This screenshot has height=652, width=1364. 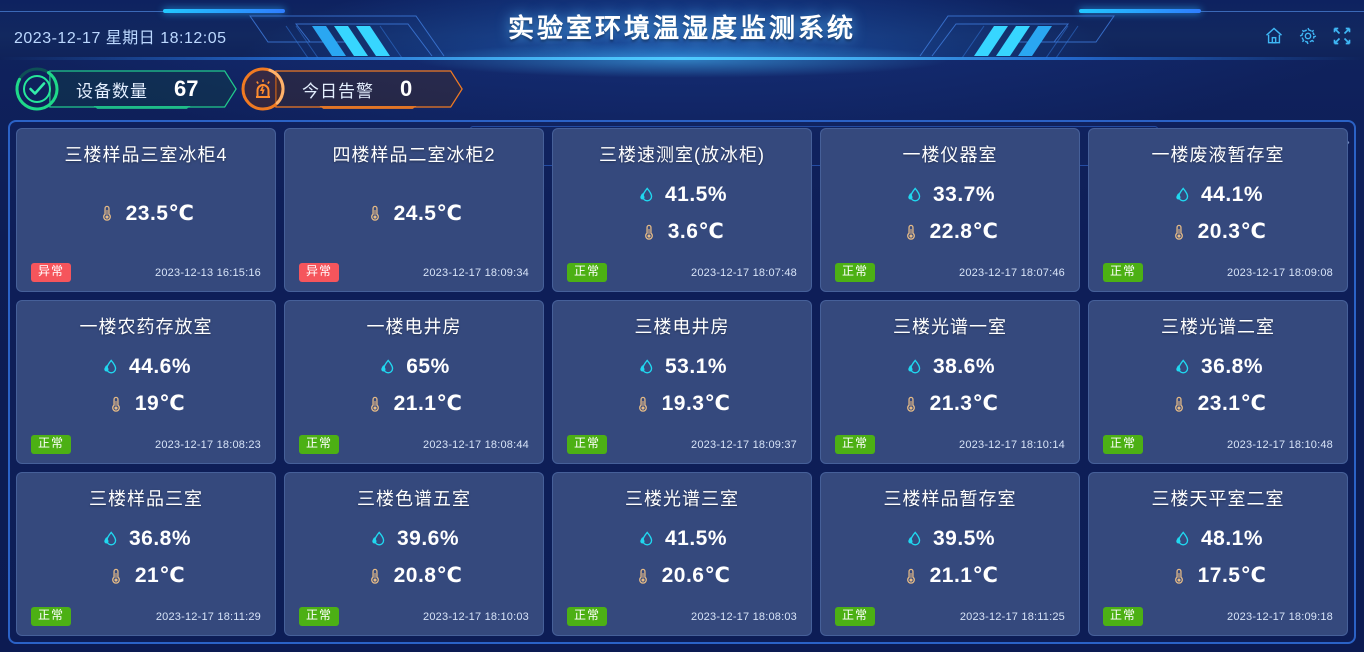 What do you see at coordinates (682, 621) in the screenshot?
I see `device-footer: 正常 2023-12-17 18:08:03` at bounding box center [682, 621].